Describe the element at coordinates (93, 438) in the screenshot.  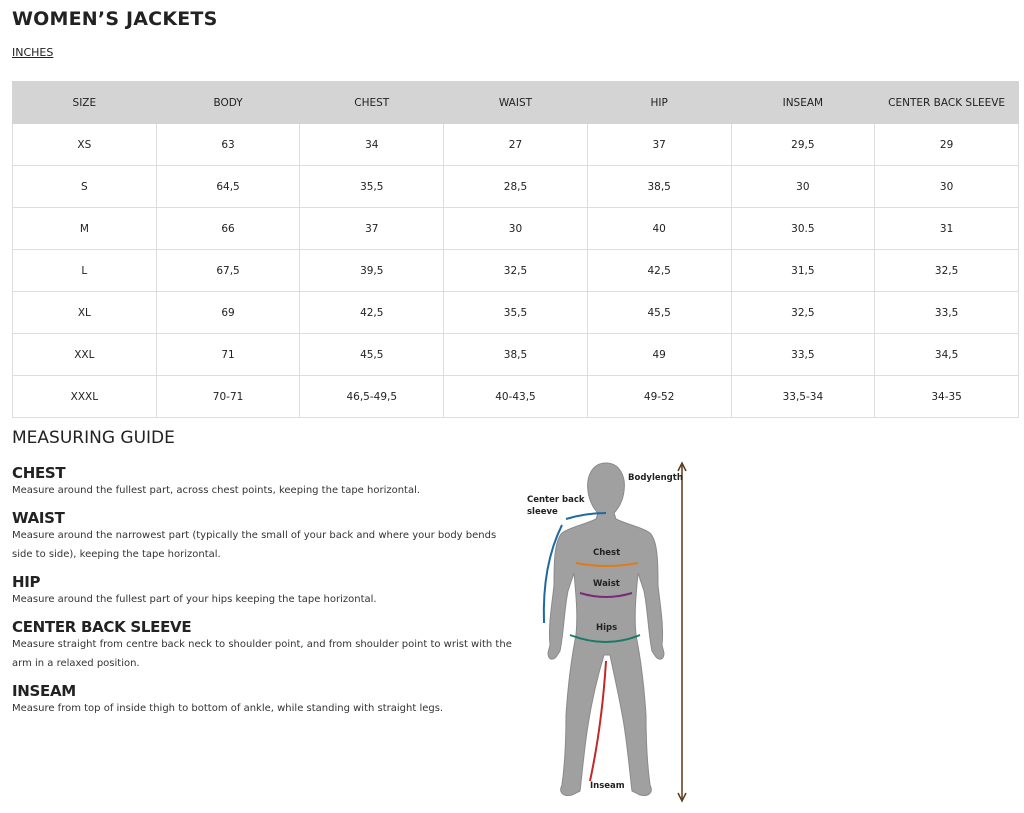
I see `measuring-guide-title: MEASURING GUIDE` at that location.